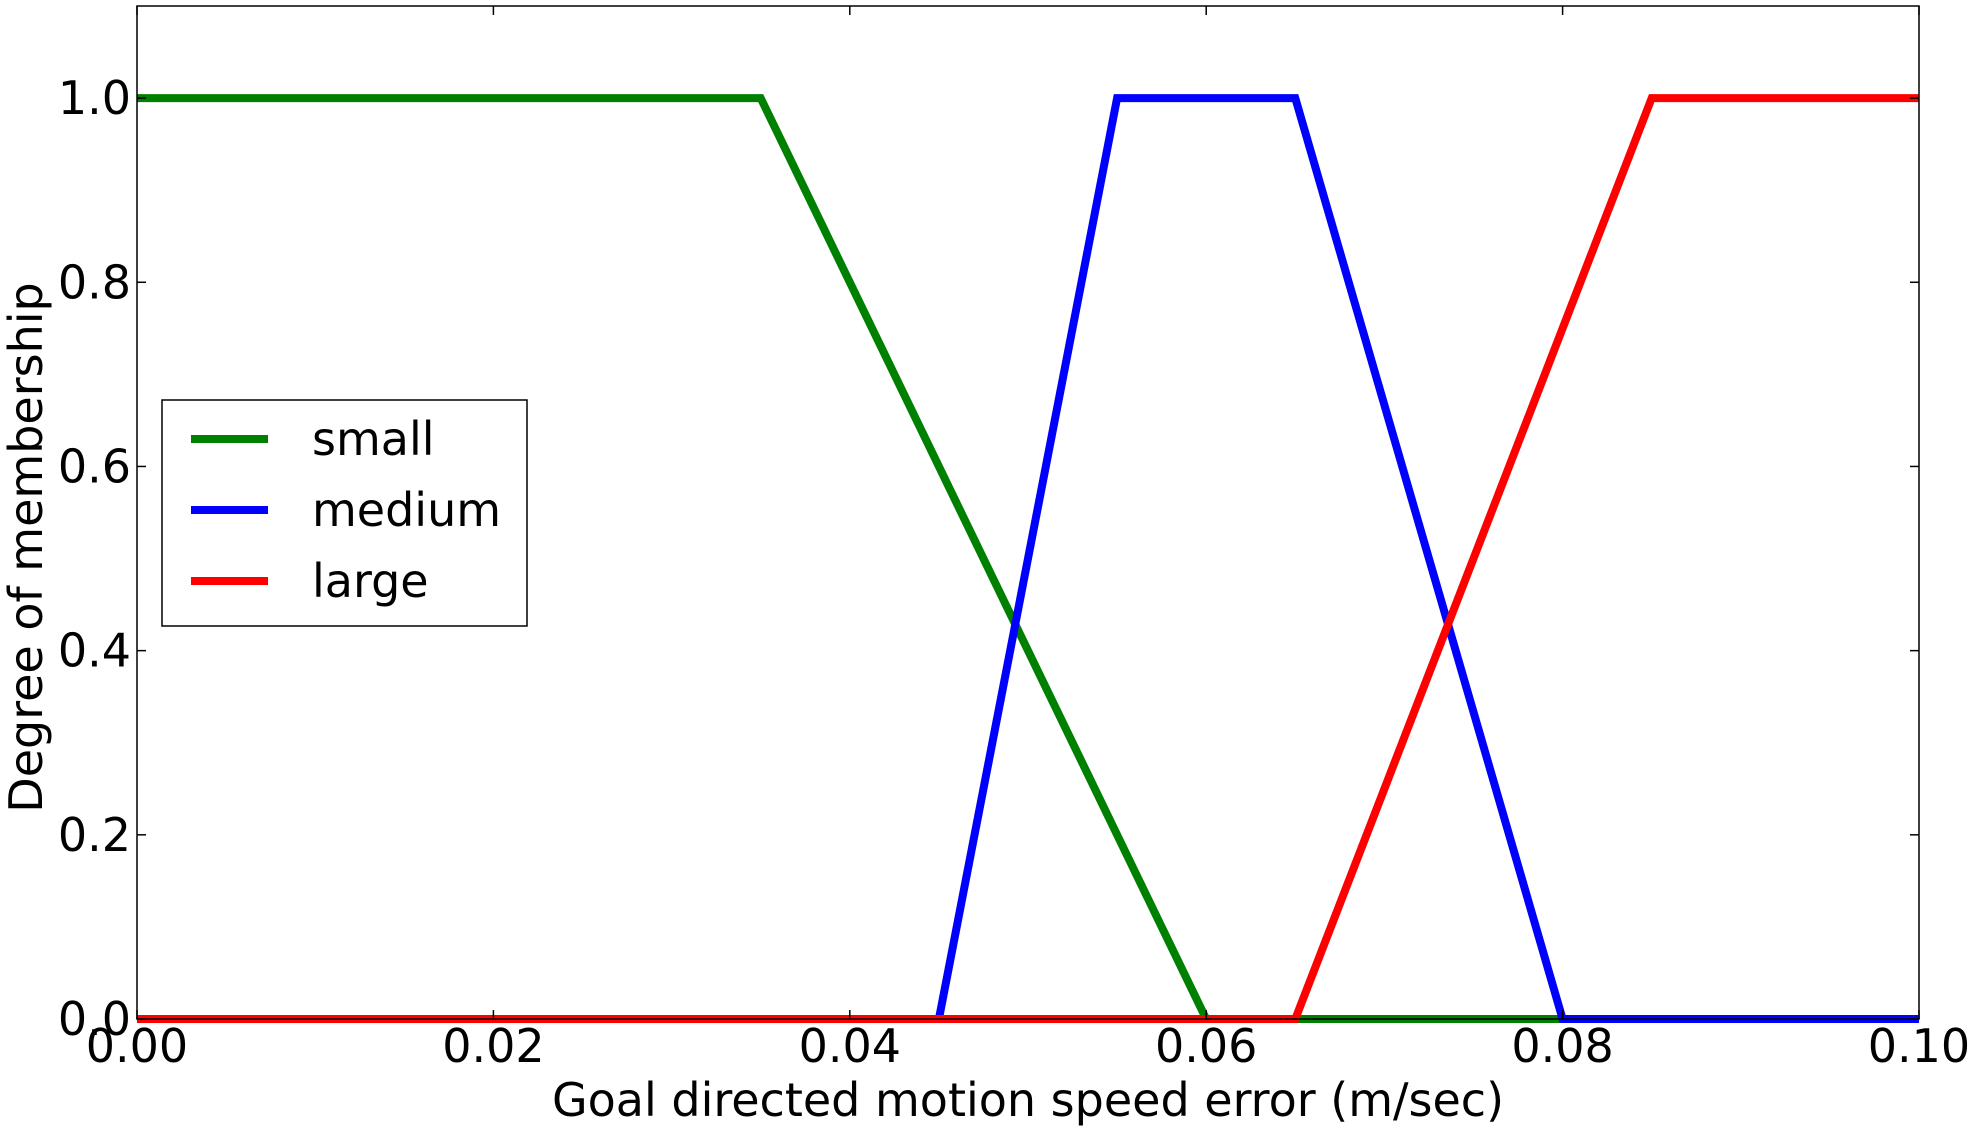 The height and width of the screenshot is (1133, 1974). I want to click on y-tick-label: 0.2, so click(94, 835).